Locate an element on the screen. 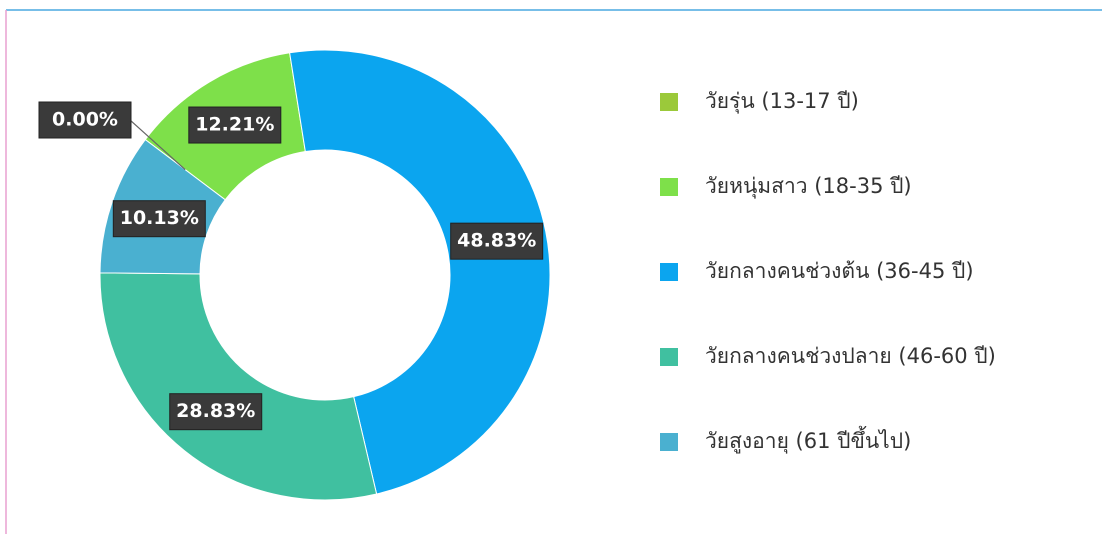 This screenshot has width=1102, height=534. donut-slice is located at coordinates (238, 386).